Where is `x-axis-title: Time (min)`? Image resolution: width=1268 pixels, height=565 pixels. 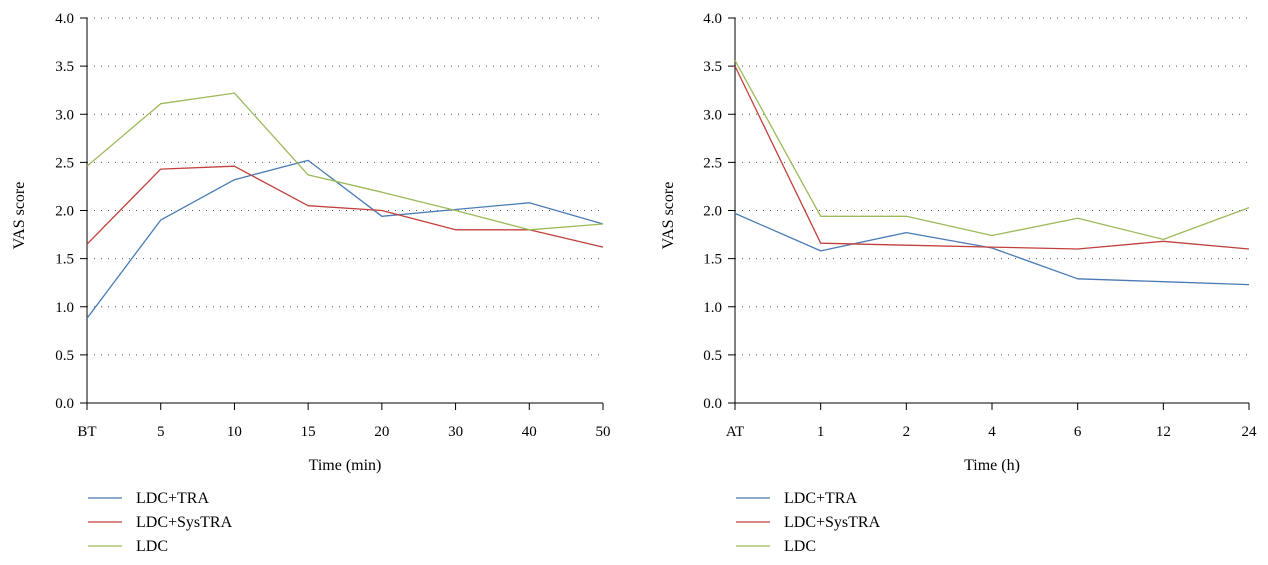 x-axis-title: Time (min) is located at coordinates (345, 465).